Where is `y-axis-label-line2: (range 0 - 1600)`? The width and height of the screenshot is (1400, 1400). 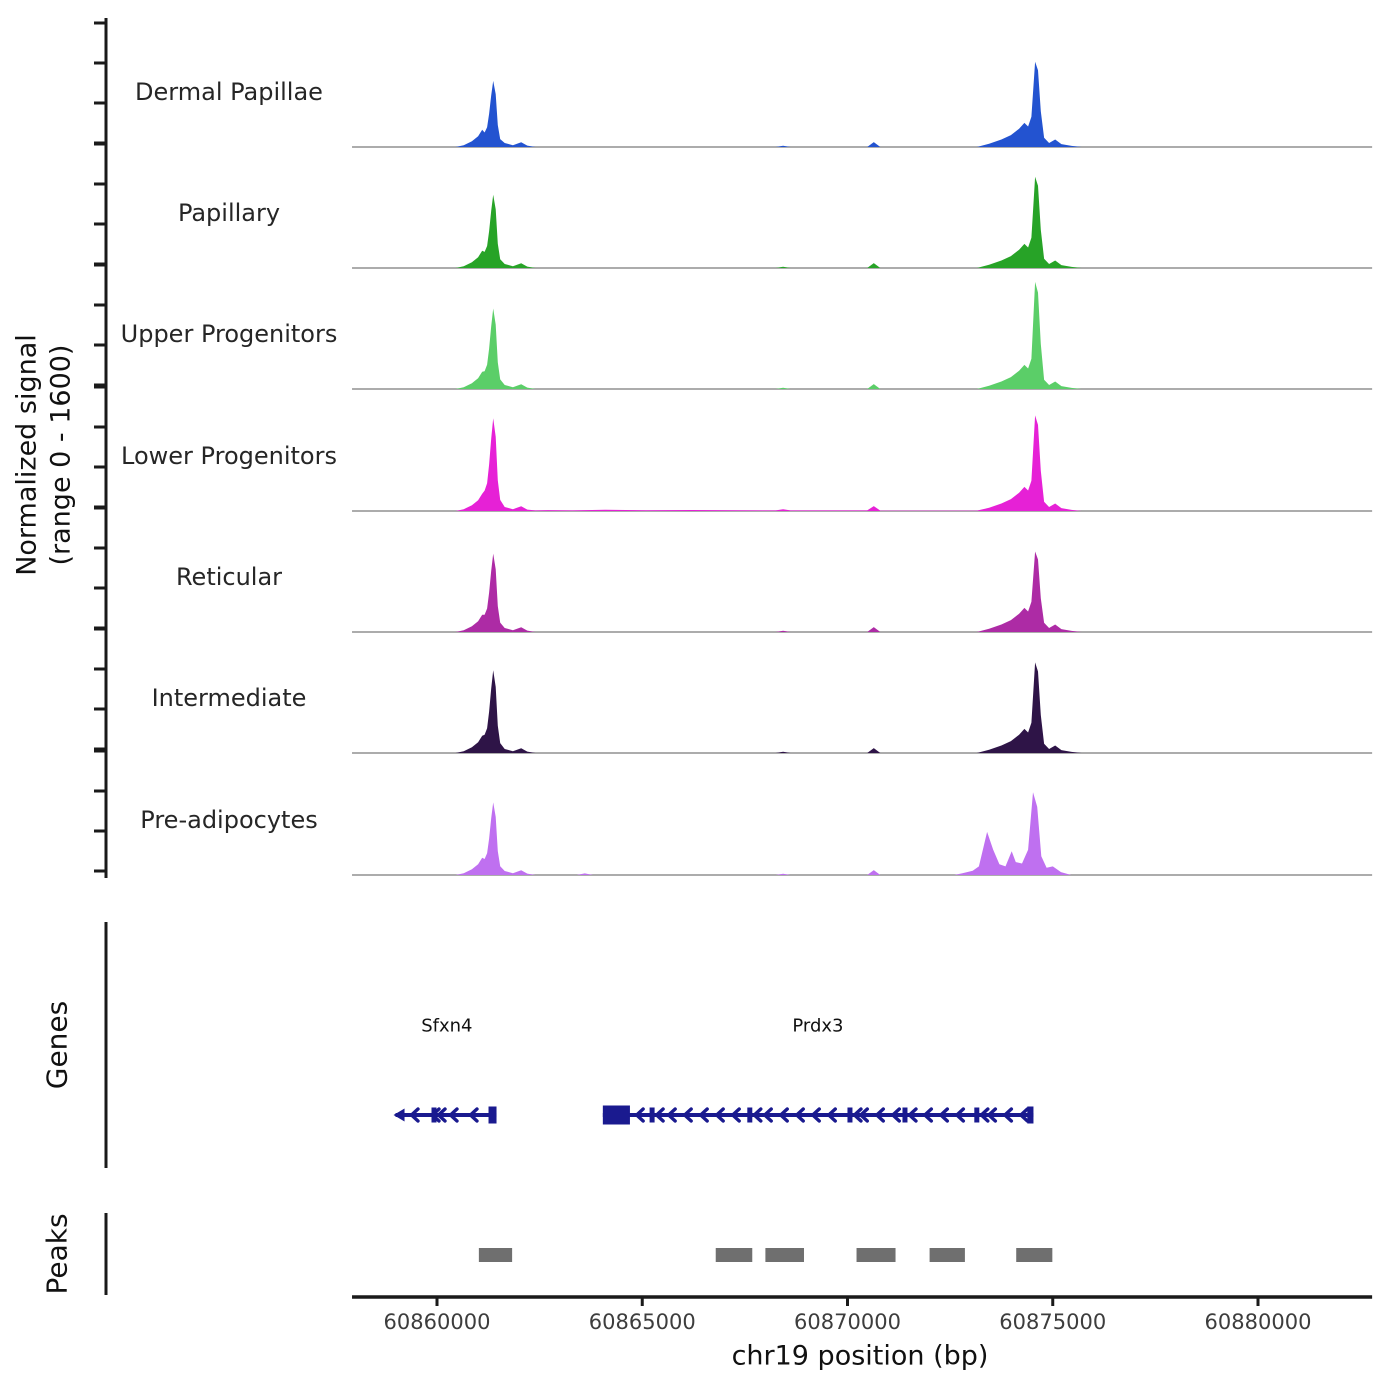
y-axis-label-line2: (range 0 - 1600) is located at coordinates (60, 455).